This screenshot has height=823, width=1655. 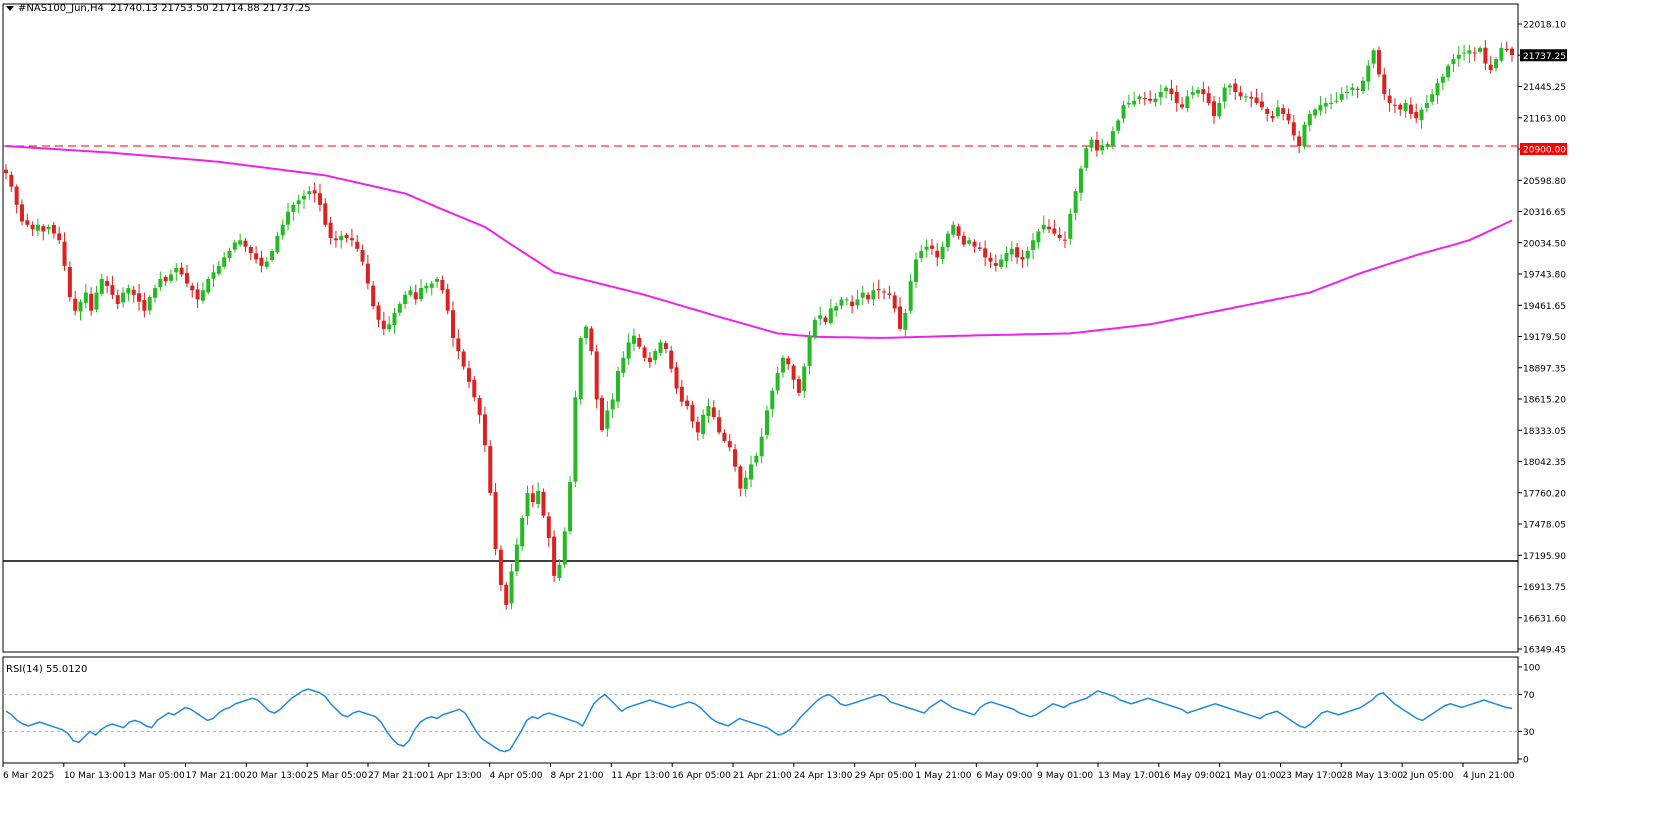 What do you see at coordinates (1544, 494) in the screenshot?
I see `price-tick-label: 17760.20` at bounding box center [1544, 494].